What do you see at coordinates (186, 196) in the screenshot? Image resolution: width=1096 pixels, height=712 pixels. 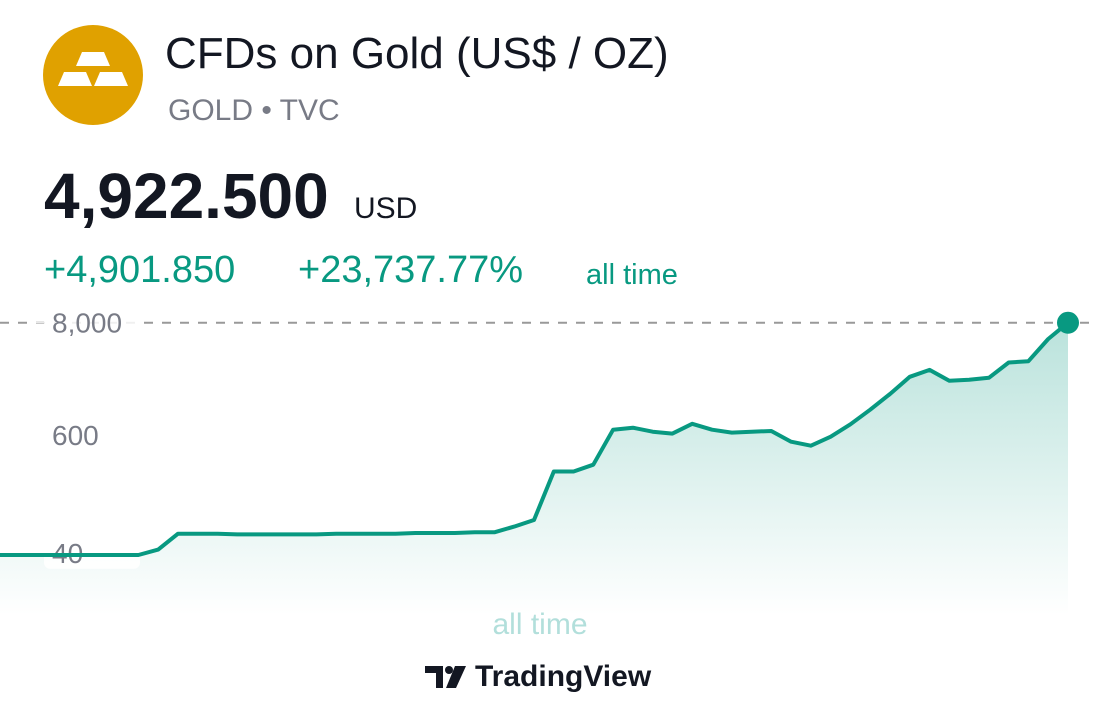 I see `price: 4,922.500` at bounding box center [186, 196].